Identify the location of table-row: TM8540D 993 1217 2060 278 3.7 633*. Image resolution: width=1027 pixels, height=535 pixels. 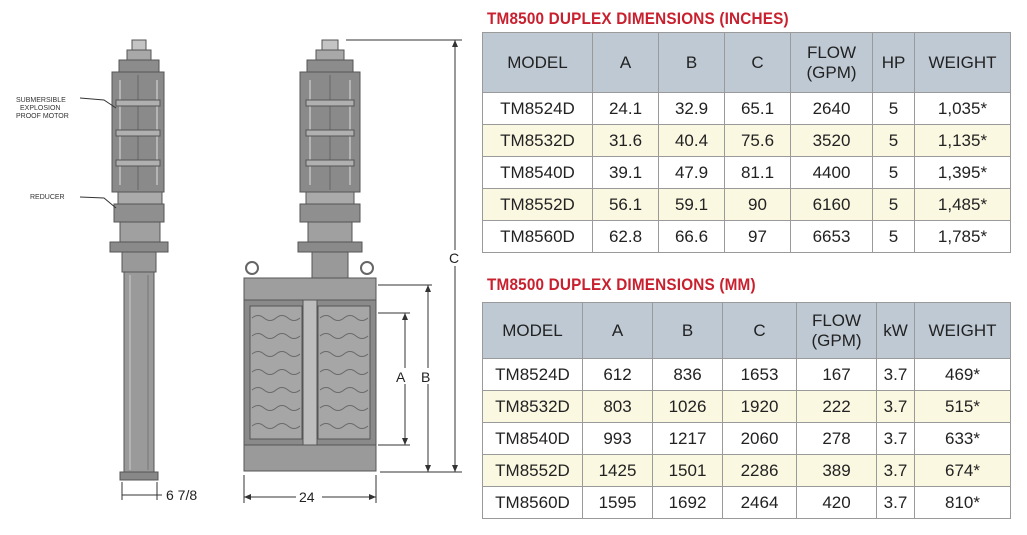
(746, 438).